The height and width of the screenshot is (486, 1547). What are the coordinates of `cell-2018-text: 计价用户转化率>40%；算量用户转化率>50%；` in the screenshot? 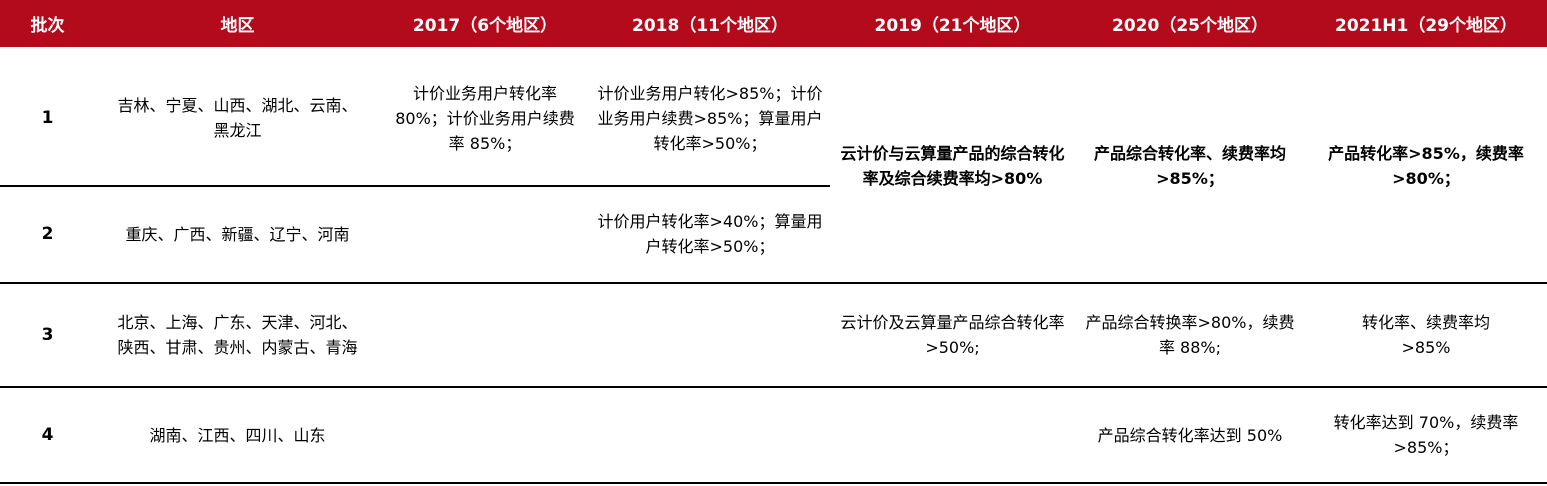 It's located at (710, 234).